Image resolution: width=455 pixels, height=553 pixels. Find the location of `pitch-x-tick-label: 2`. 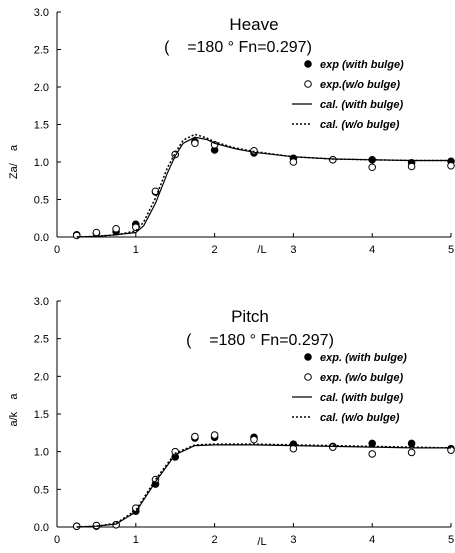

pitch-x-tick-label: 2 is located at coordinates (215, 540).